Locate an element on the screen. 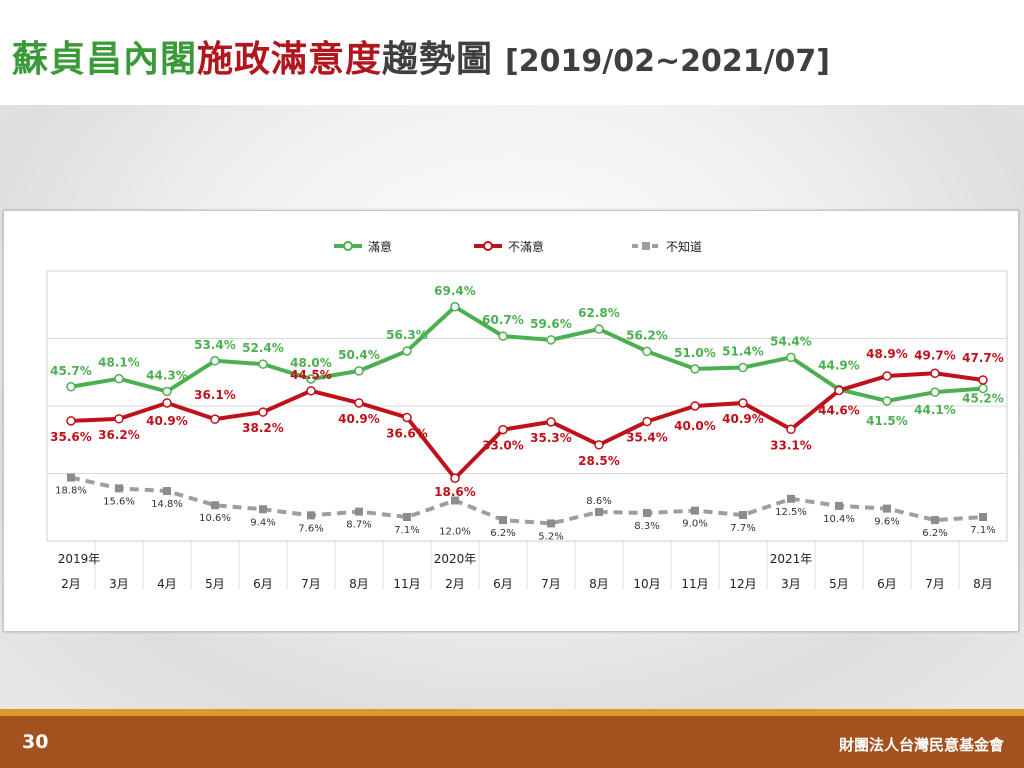 This screenshot has height=768, width=1024. legend-label-2: 不知道 is located at coordinates (684, 247).